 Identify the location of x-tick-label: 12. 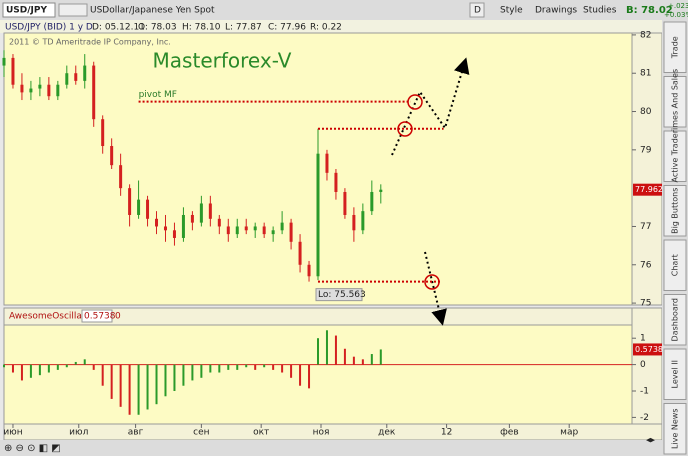
(446, 433).